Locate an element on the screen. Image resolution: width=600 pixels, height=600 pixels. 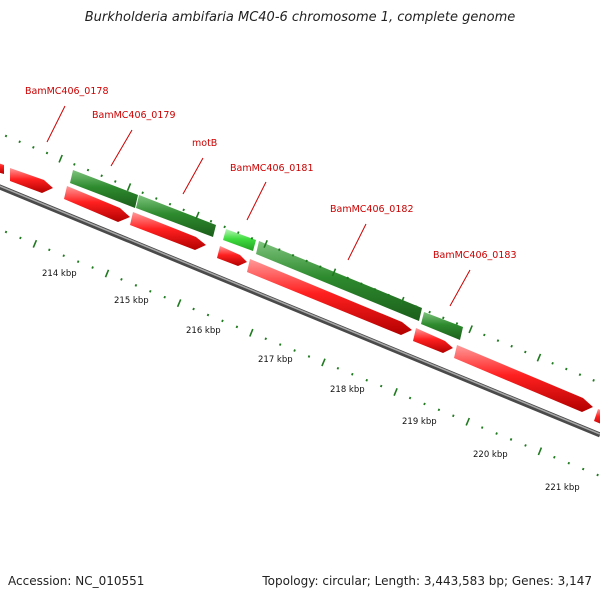
tick-label: 221 kbp is located at coordinates (562, 488).